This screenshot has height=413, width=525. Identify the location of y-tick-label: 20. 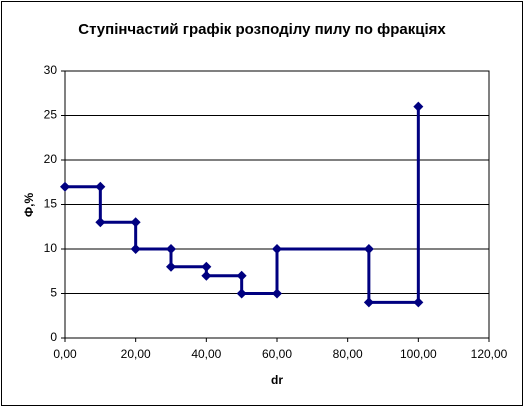
(51, 159).